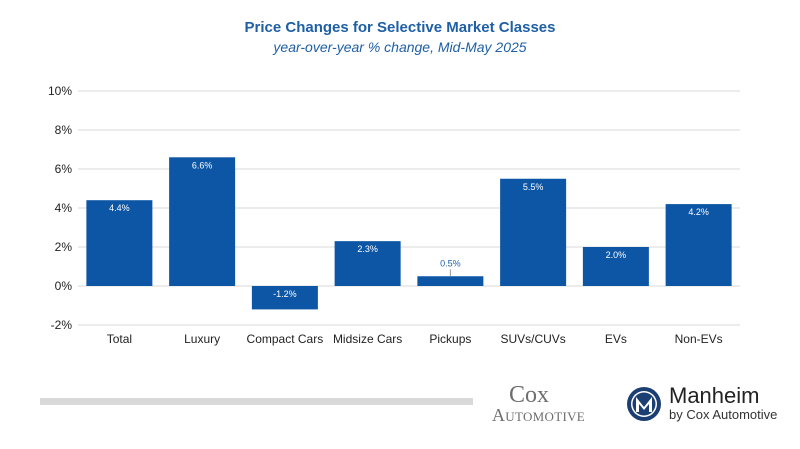 Image resolution: width=800 pixels, height=449 pixels. I want to click on manheim-emblem-icon, so click(644, 404).